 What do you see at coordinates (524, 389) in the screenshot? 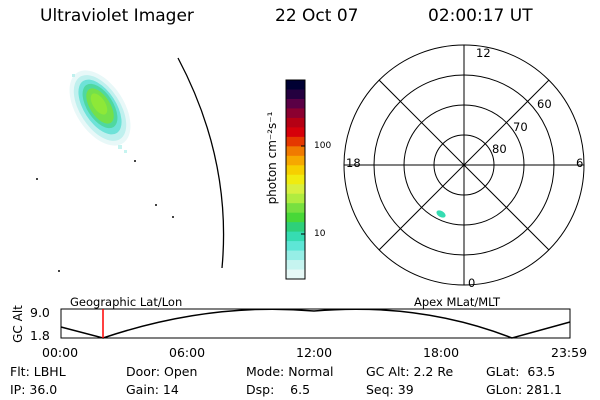
I see `glon-readout: GLon: 281.1` at bounding box center [524, 389].